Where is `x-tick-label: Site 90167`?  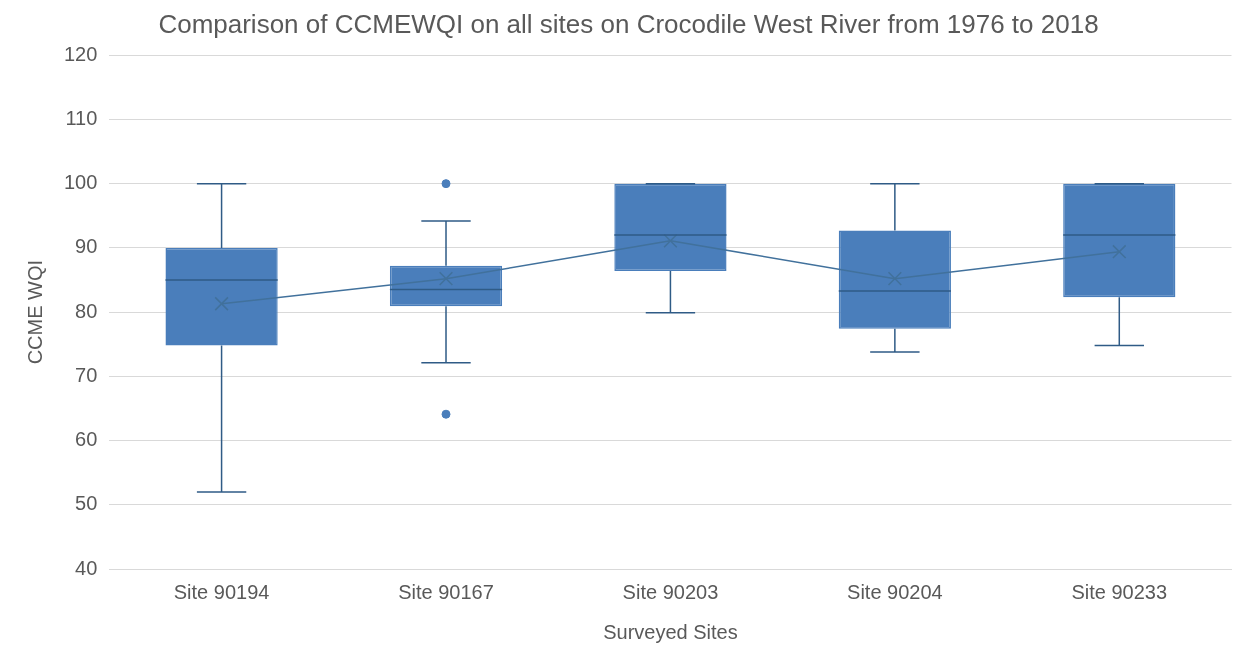
x-tick-label: Site 90167 is located at coordinates (446, 591).